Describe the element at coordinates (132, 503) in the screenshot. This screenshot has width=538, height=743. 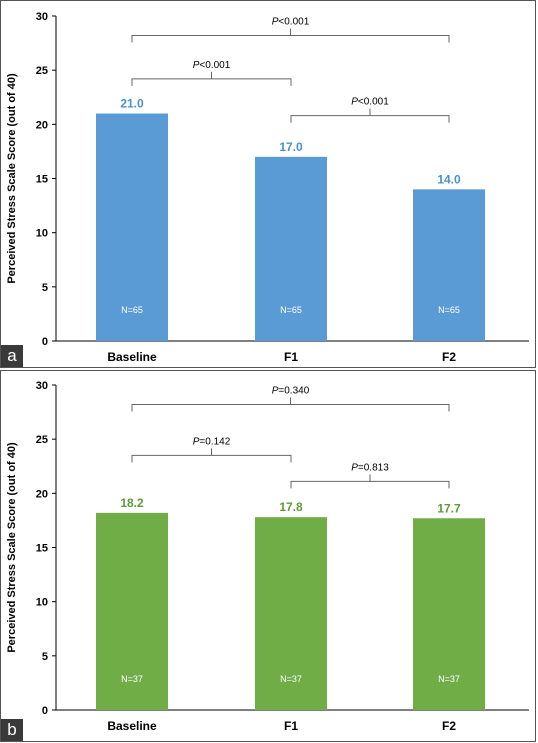
I see `bar-value-label: 18.2` at that location.